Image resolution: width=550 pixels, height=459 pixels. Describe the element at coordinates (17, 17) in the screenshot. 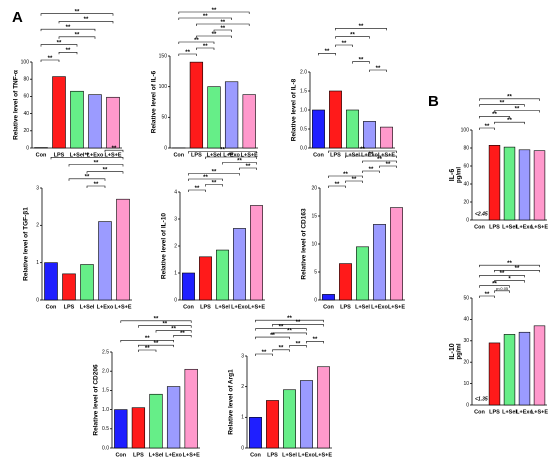

I see `panel-letter: A` at that location.